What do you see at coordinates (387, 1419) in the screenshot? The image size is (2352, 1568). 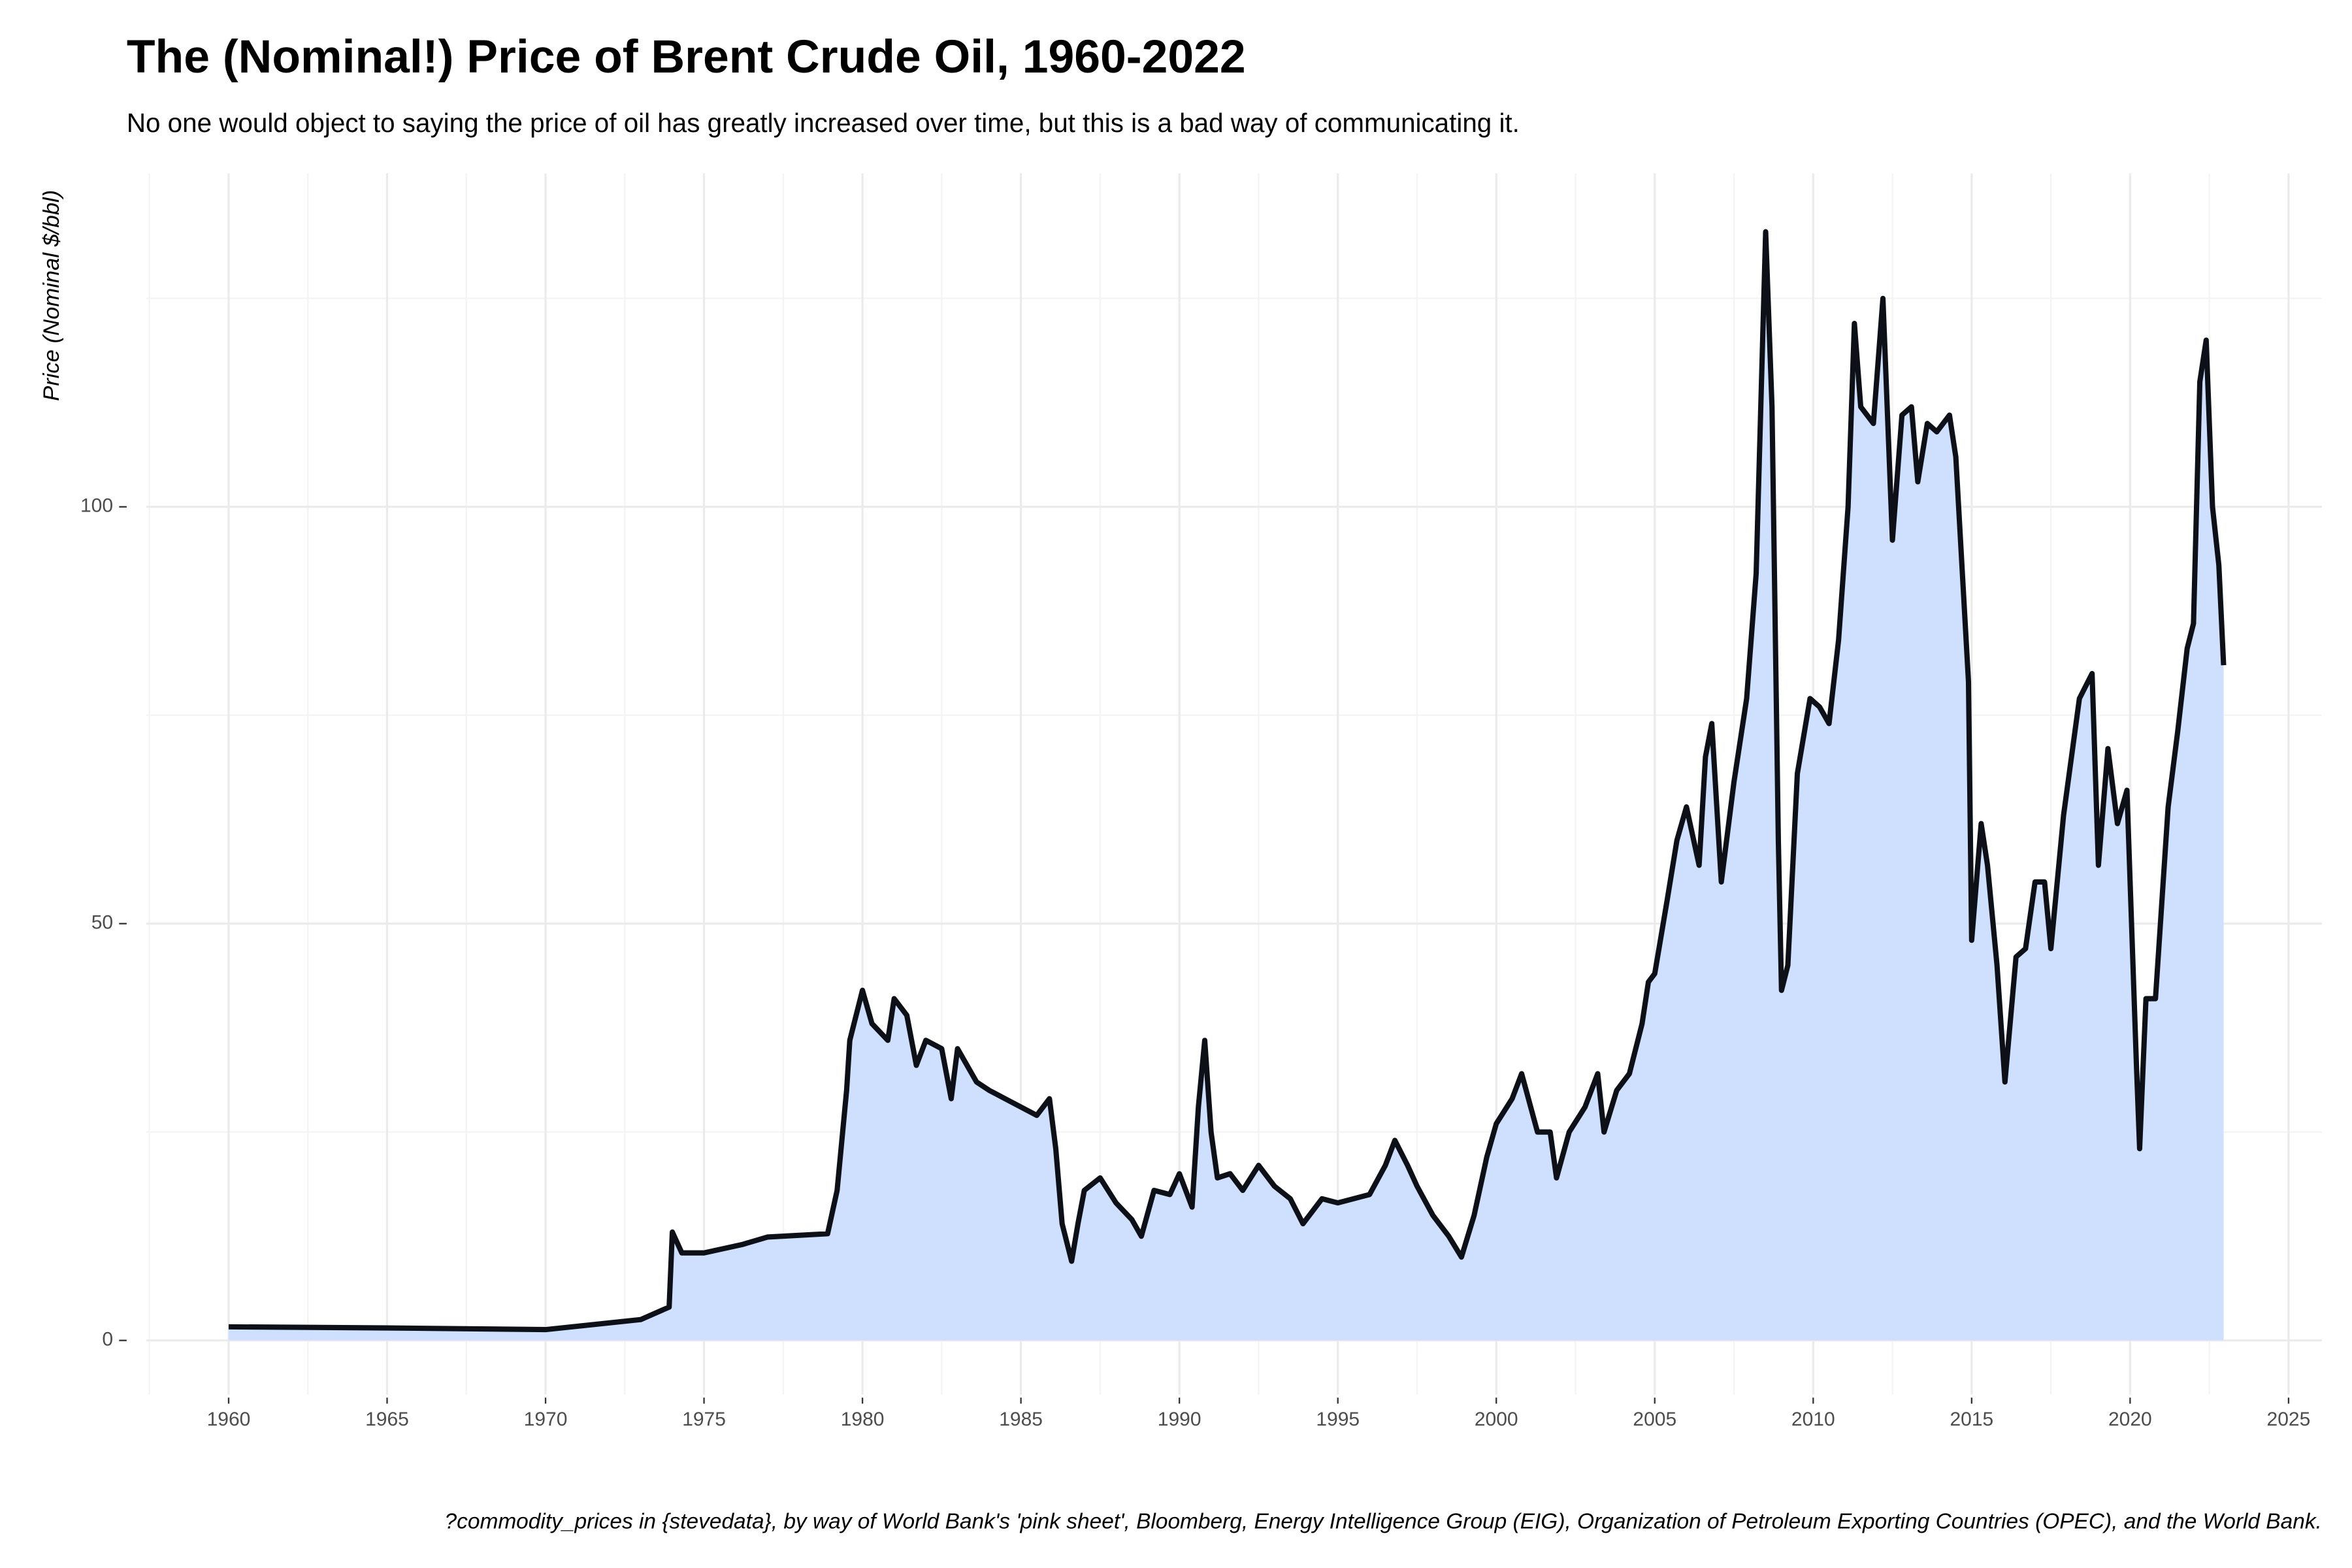 I see `x-tick-label: 1965` at bounding box center [387, 1419].